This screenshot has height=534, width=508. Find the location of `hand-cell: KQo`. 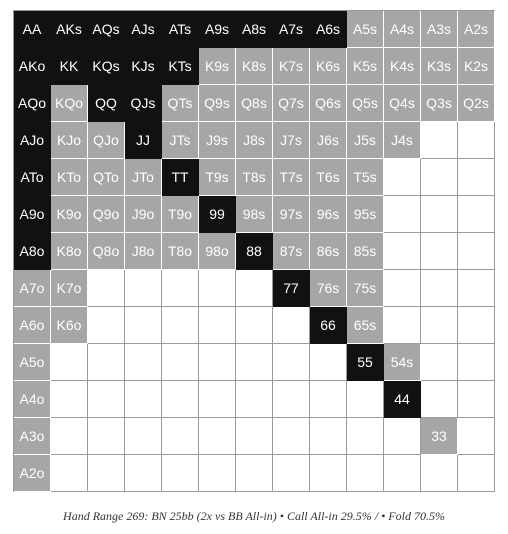

hand-cell: KQo is located at coordinates (69, 103).